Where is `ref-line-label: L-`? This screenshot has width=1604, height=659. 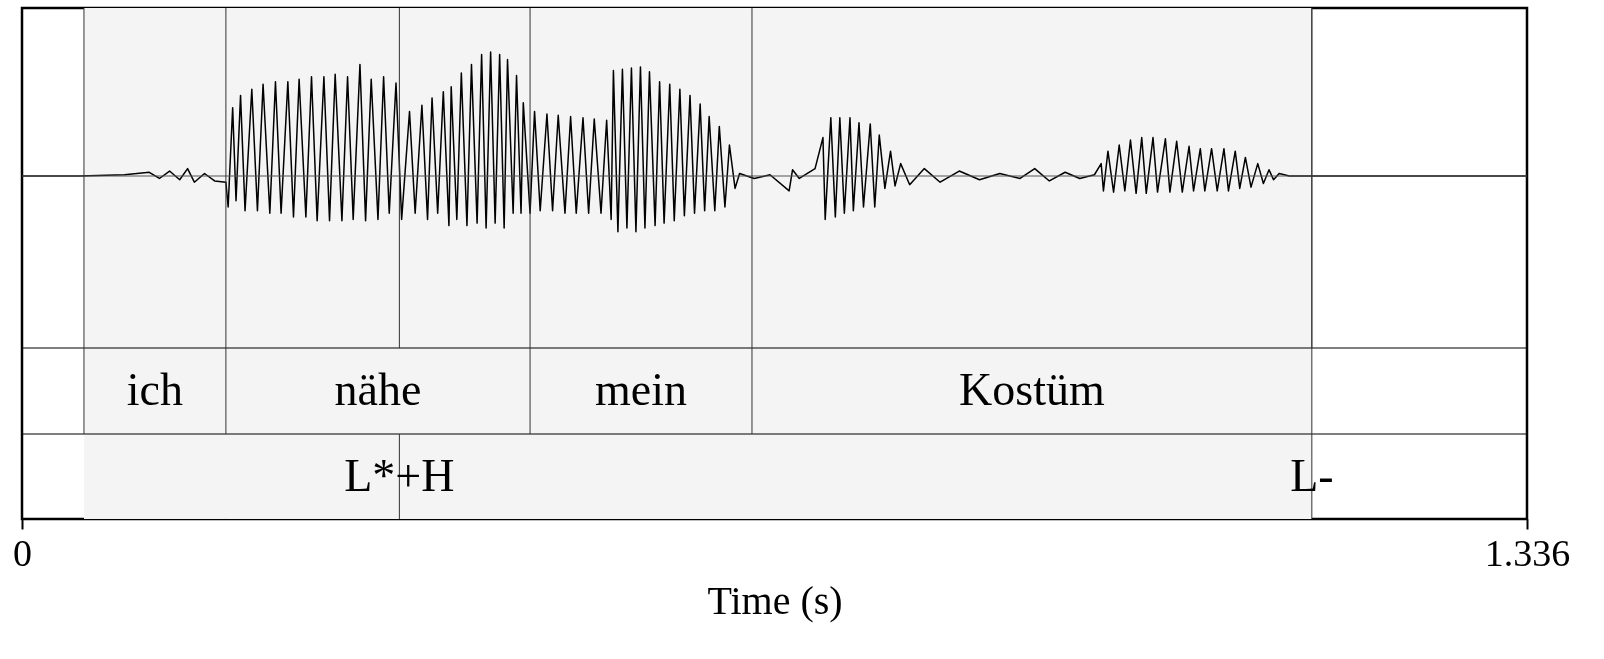
ref-line-label: L- is located at coordinates (1312, 475).